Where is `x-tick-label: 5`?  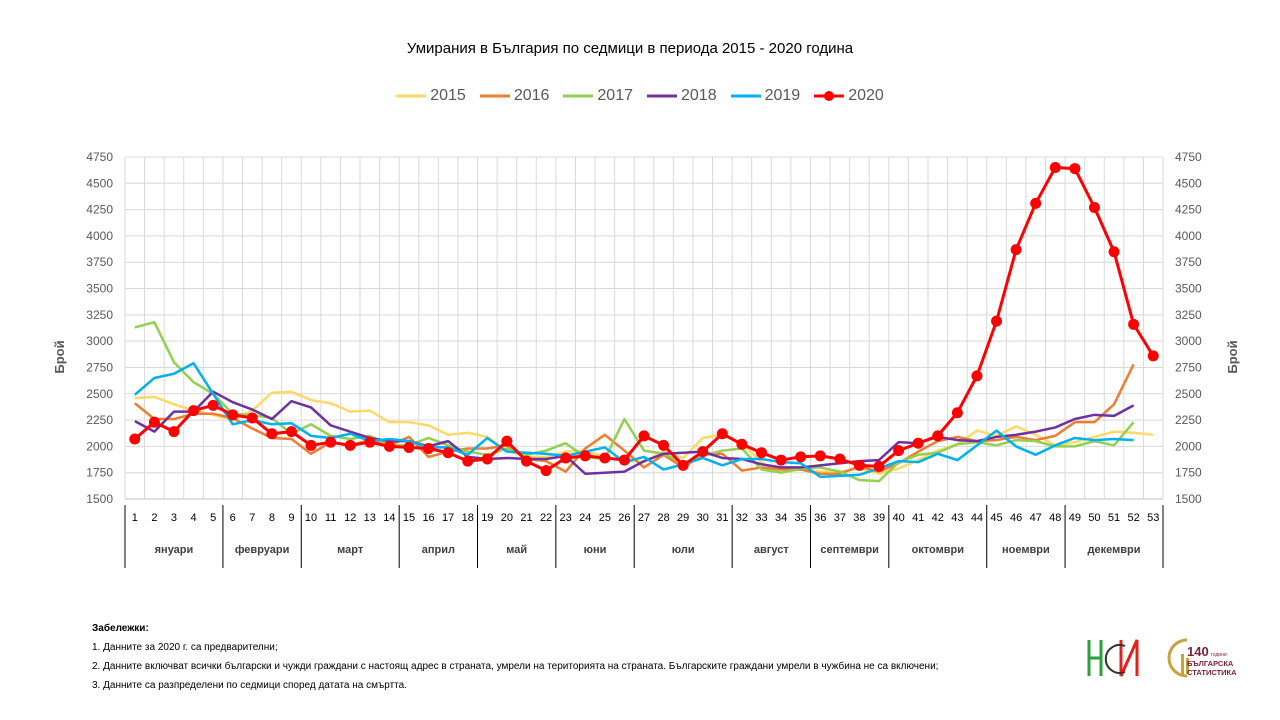
x-tick-label: 5 is located at coordinates (213, 518).